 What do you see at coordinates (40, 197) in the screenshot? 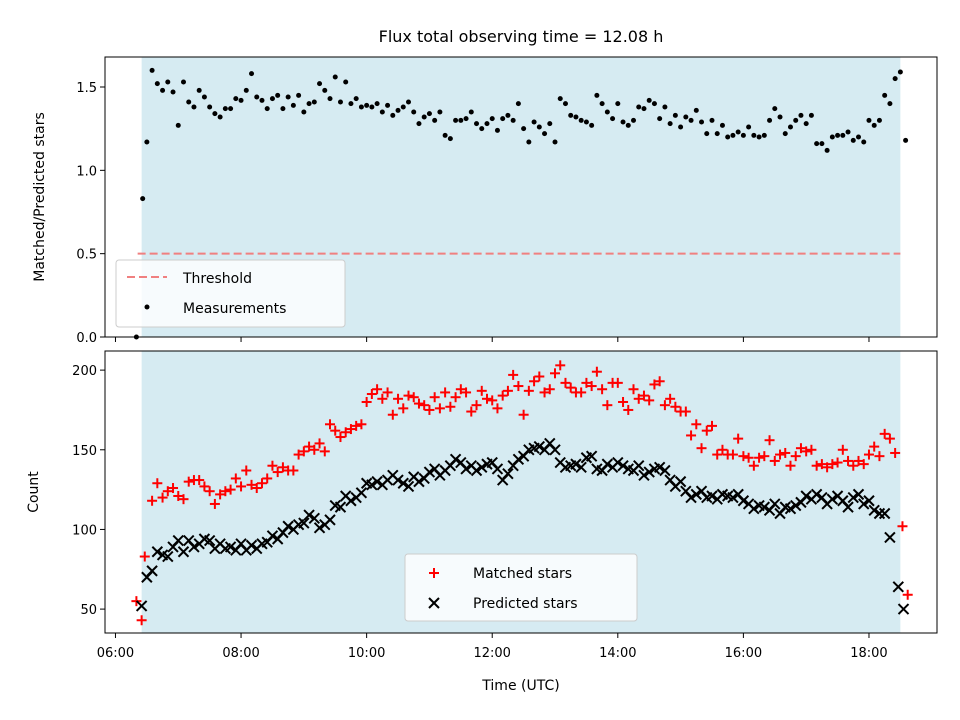
I see `top-y-axis-label: Matched/Predicted stars` at bounding box center [40, 197].